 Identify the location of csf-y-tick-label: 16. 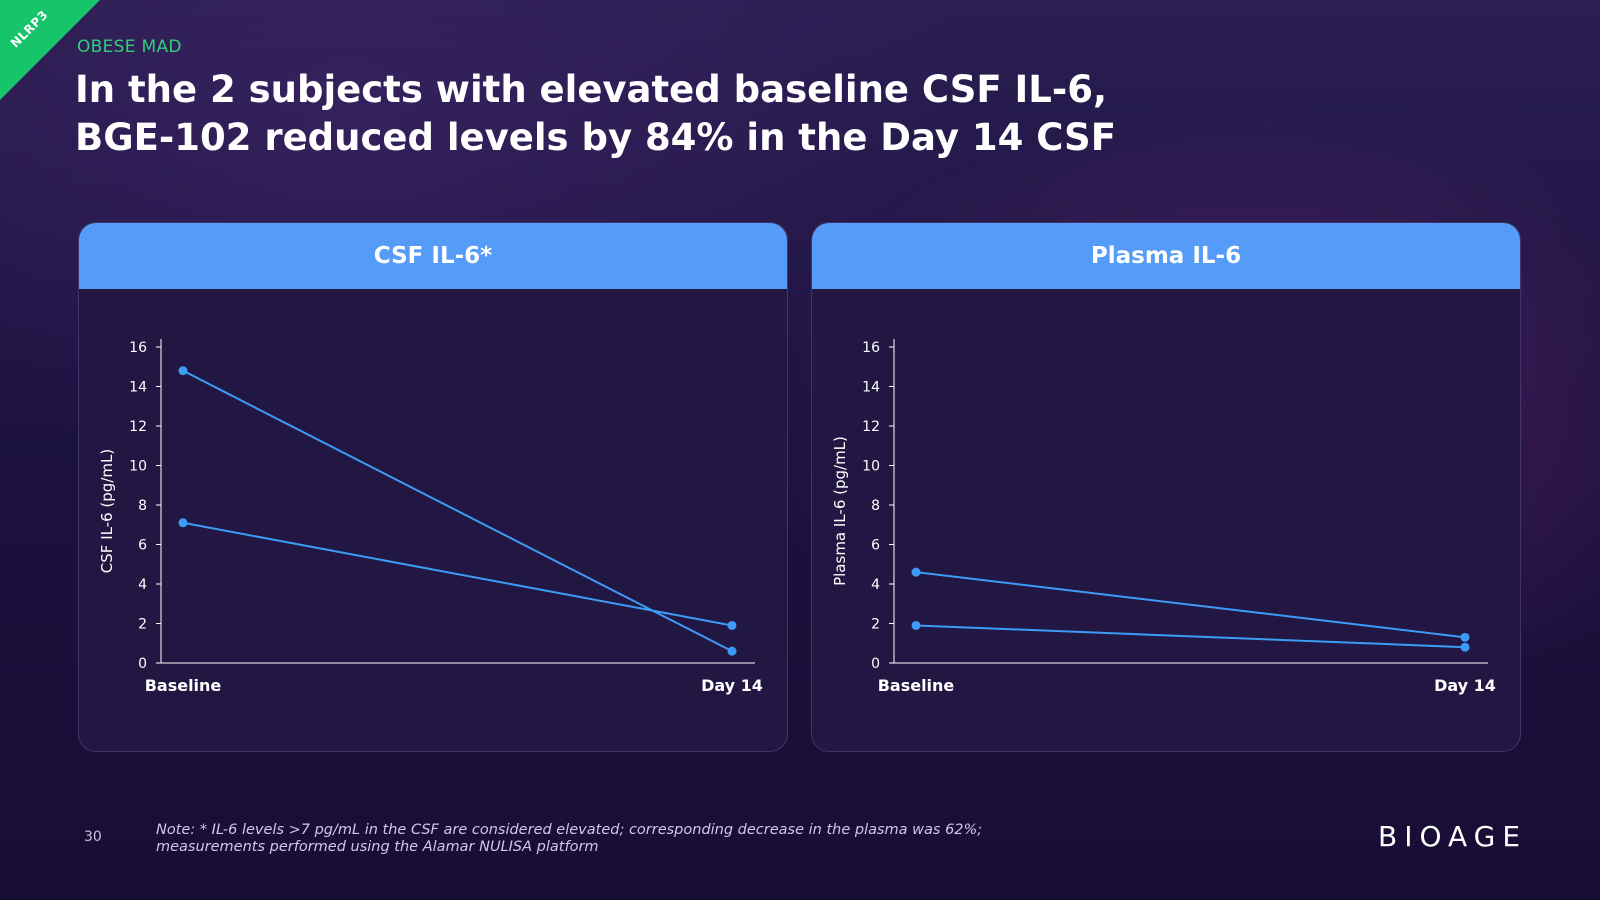
(138, 348).